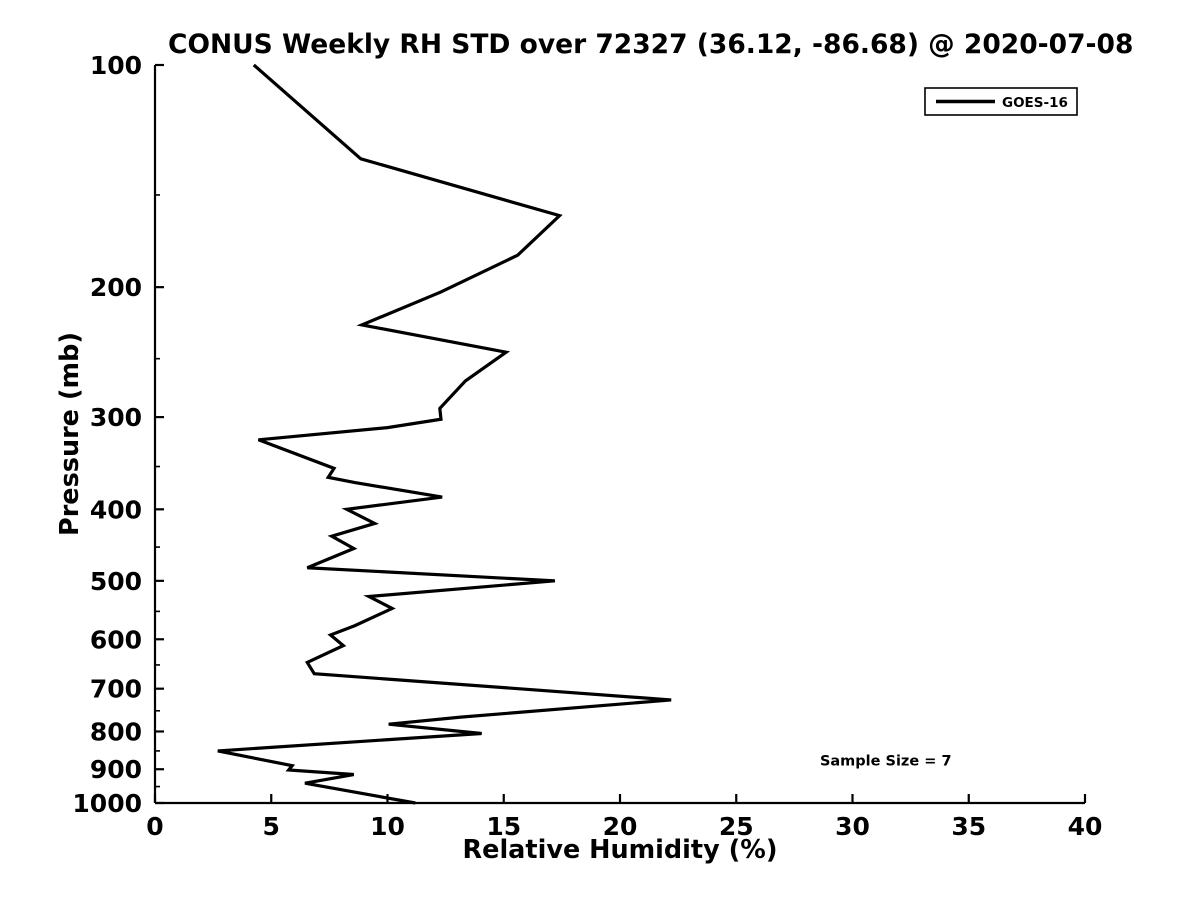  What do you see at coordinates (116, 689) in the screenshot?
I see `y-tick-label: 700` at bounding box center [116, 689].